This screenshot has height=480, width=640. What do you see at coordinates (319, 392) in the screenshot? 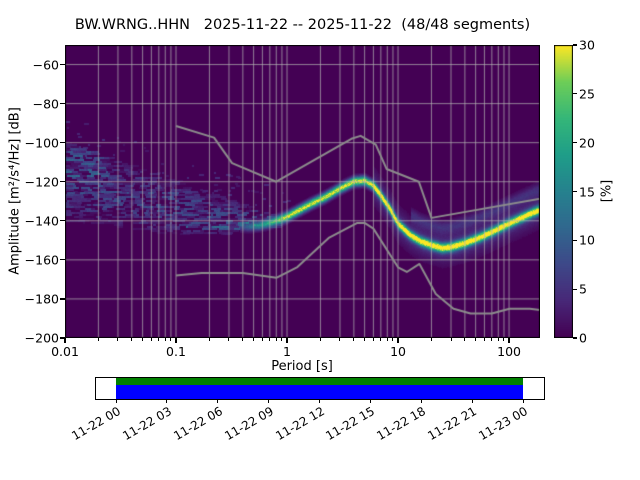
I see `timeline-coverage-bar` at bounding box center [319, 392].